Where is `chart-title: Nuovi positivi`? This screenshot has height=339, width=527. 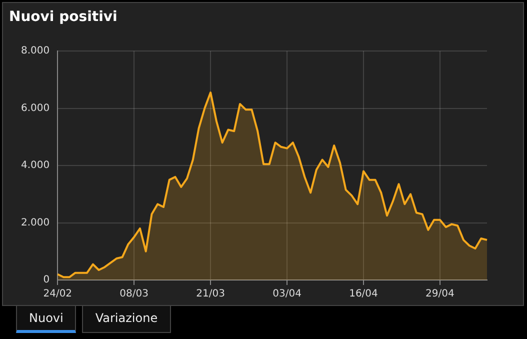
chart-title: Nuovi positivi is located at coordinates (63, 17).